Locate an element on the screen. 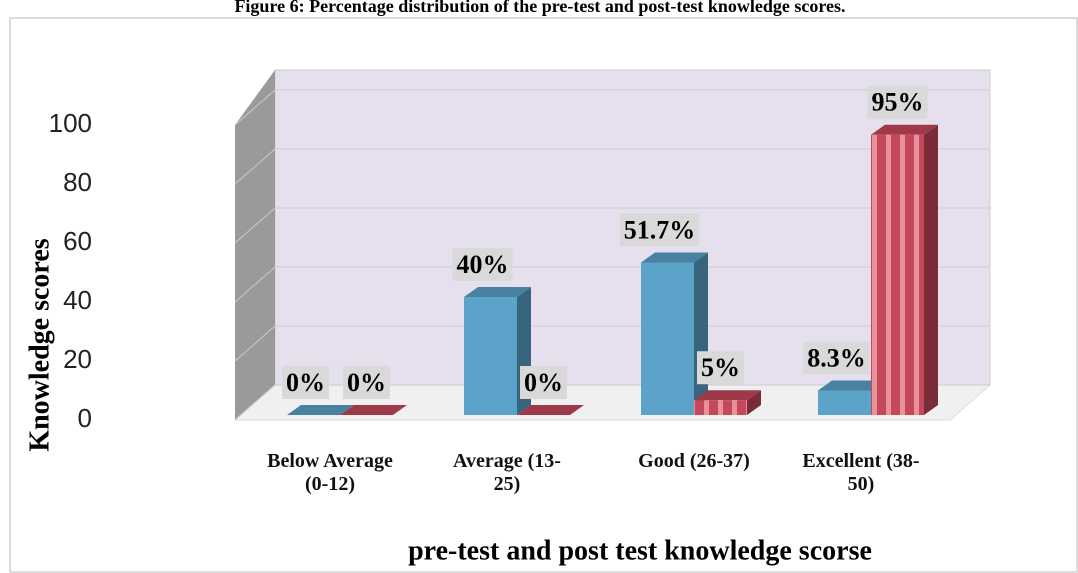 This screenshot has width=1078, height=573. y-tick-label: 60 is located at coordinates (77, 241).